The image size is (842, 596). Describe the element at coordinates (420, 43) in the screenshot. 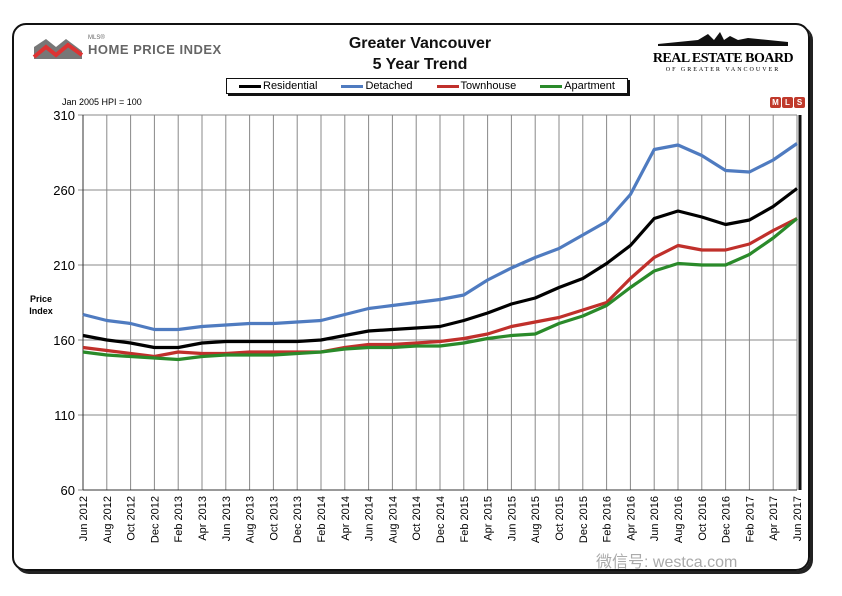

I see `chart-title: Greater Vancouver` at that location.